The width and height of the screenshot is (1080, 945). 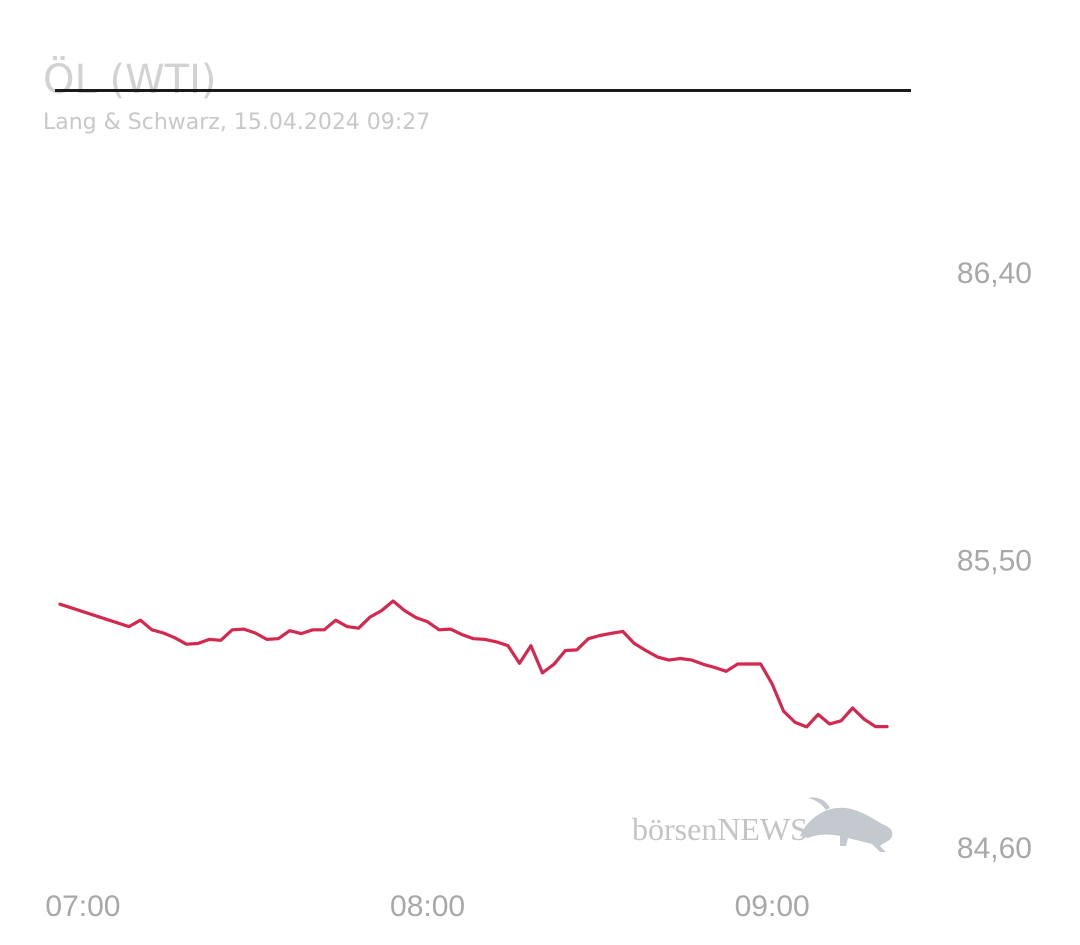 I want to click on watermark-text: börsenNEWS, so click(x=720, y=829).